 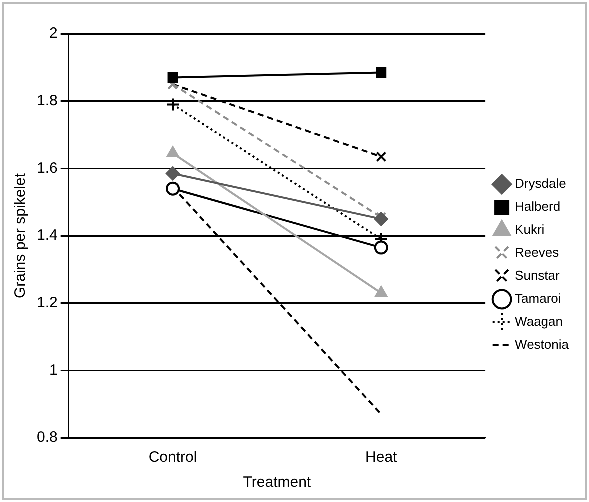 What do you see at coordinates (382, 457) in the screenshot?
I see `x-tick-label: Heat` at bounding box center [382, 457].